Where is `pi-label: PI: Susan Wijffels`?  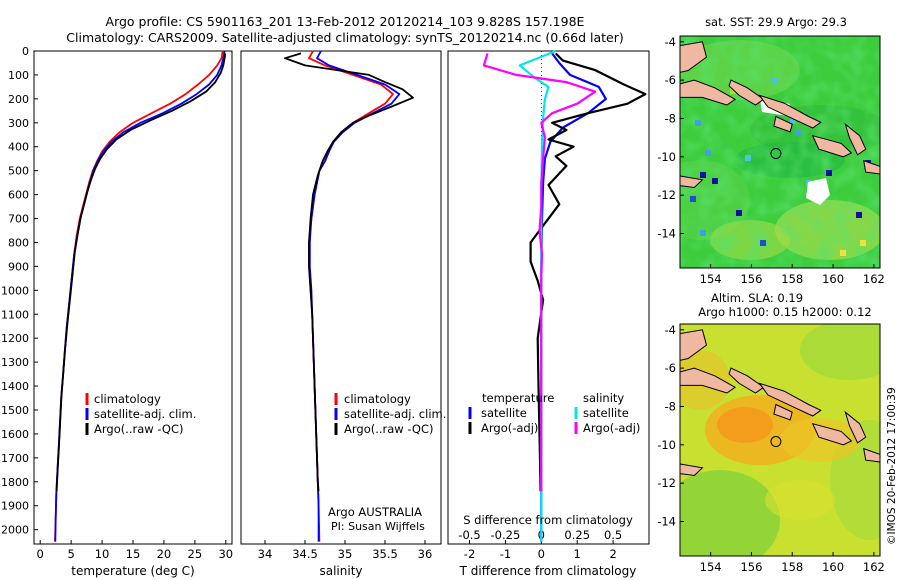 pi-label: PI: Susan Wijffels is located at coordinates (378, 526).